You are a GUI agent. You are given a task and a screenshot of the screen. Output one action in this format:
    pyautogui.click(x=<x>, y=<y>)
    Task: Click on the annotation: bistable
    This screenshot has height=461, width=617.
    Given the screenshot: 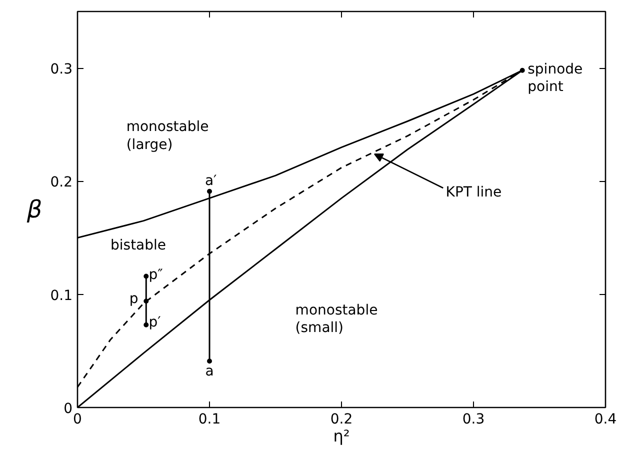 What is the action you would take?
    pyautogui.click(x=138, y=246)
    